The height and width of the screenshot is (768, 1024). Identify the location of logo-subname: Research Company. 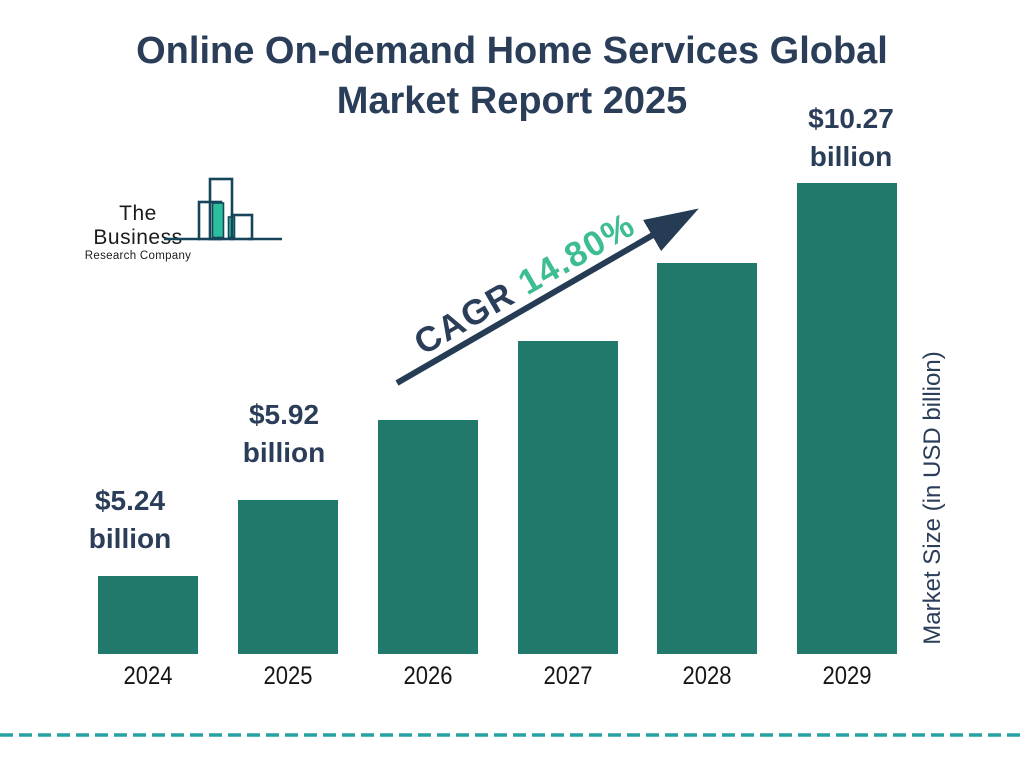
(138, 256).